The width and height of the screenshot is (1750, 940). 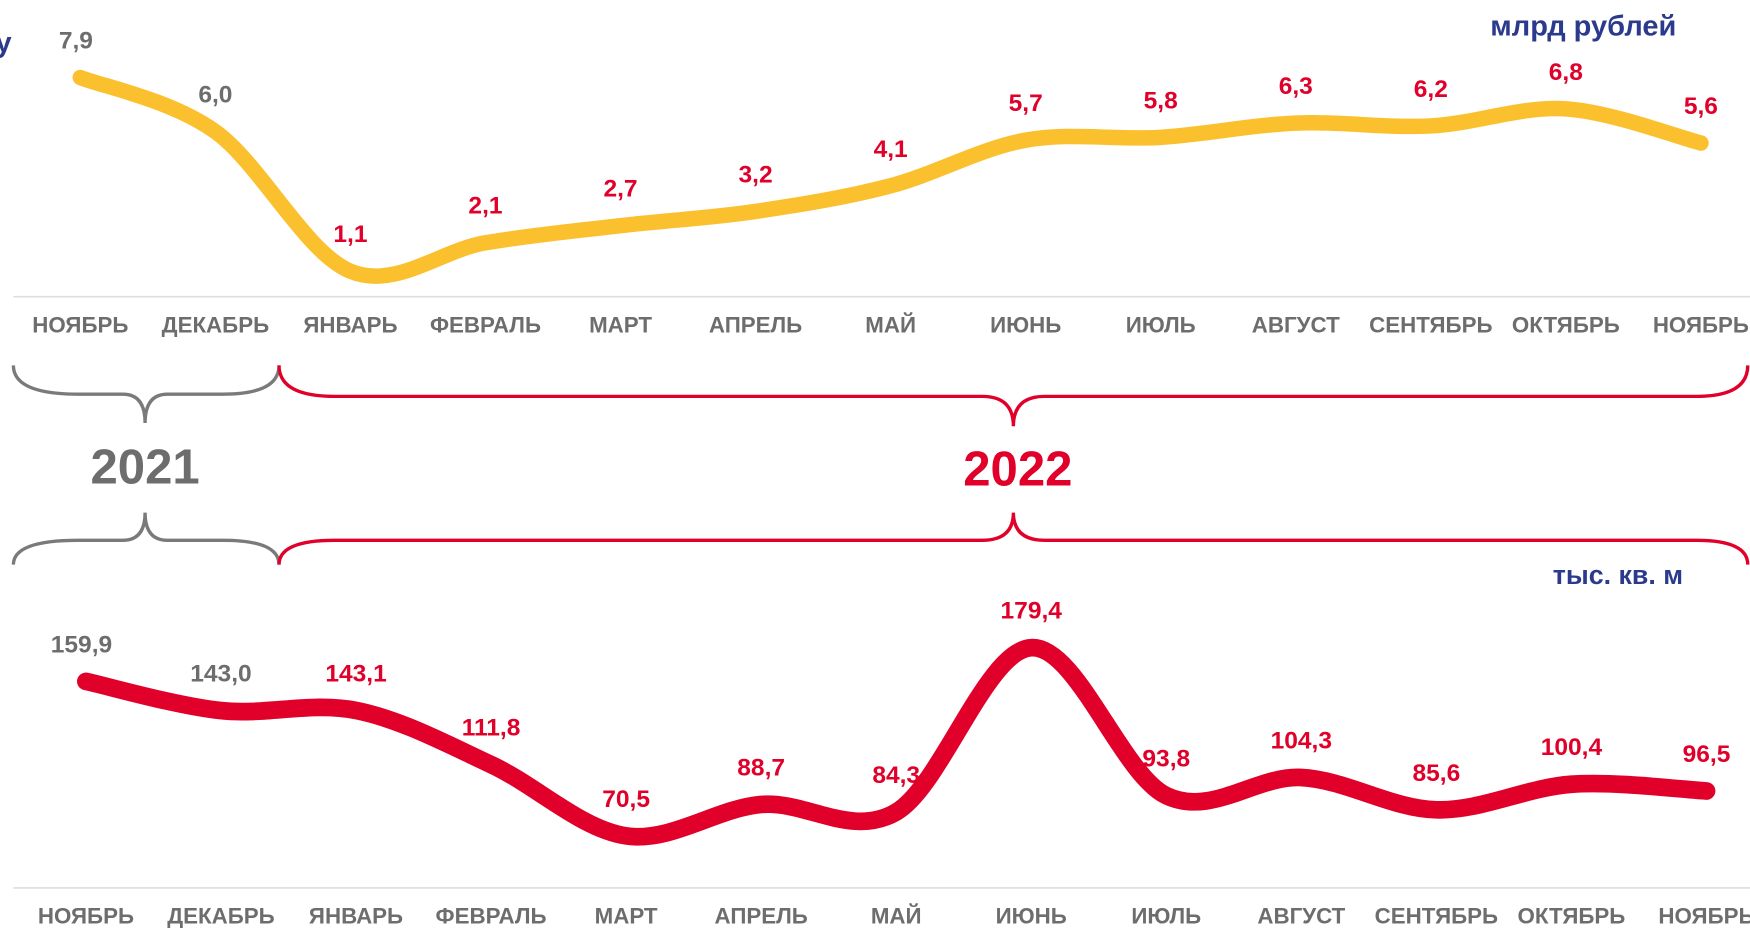 What do you see at coordinates (6, 43) in the screenshot?
I see `title-fragment: у` at bounding box center [6, 43].